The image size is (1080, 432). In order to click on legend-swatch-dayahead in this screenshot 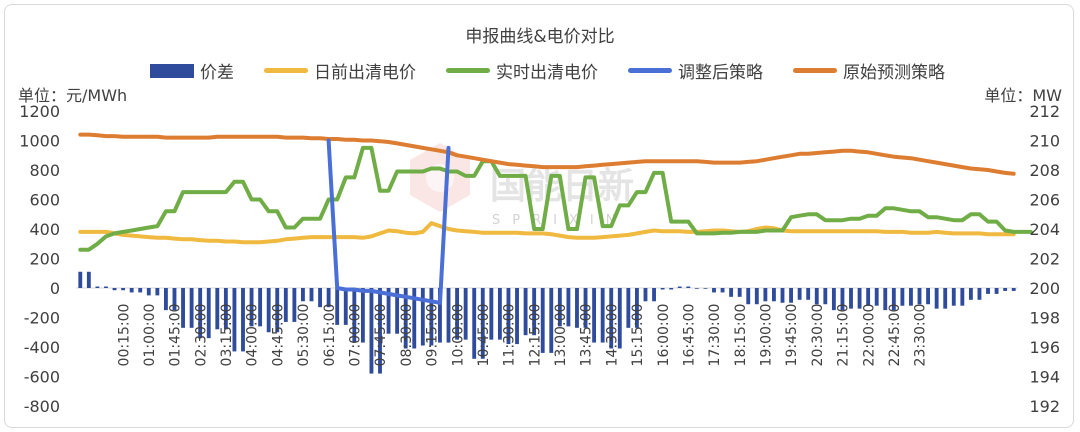, I will do `click(286, 70)`.